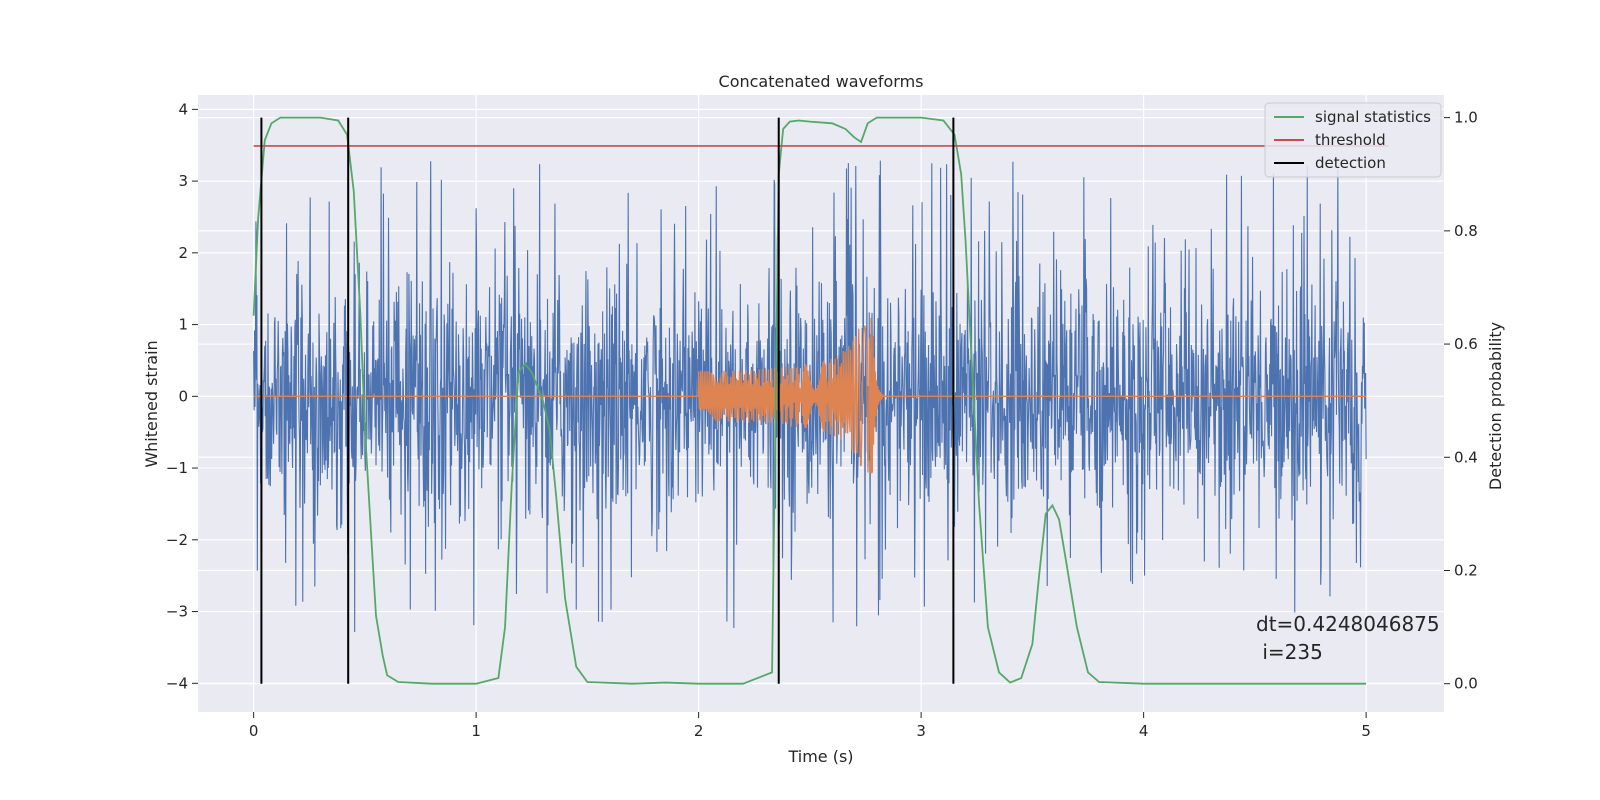 The image size is (1600, 800). I want to click on legend: signal statistics threshold detection, so click(1353, 140).